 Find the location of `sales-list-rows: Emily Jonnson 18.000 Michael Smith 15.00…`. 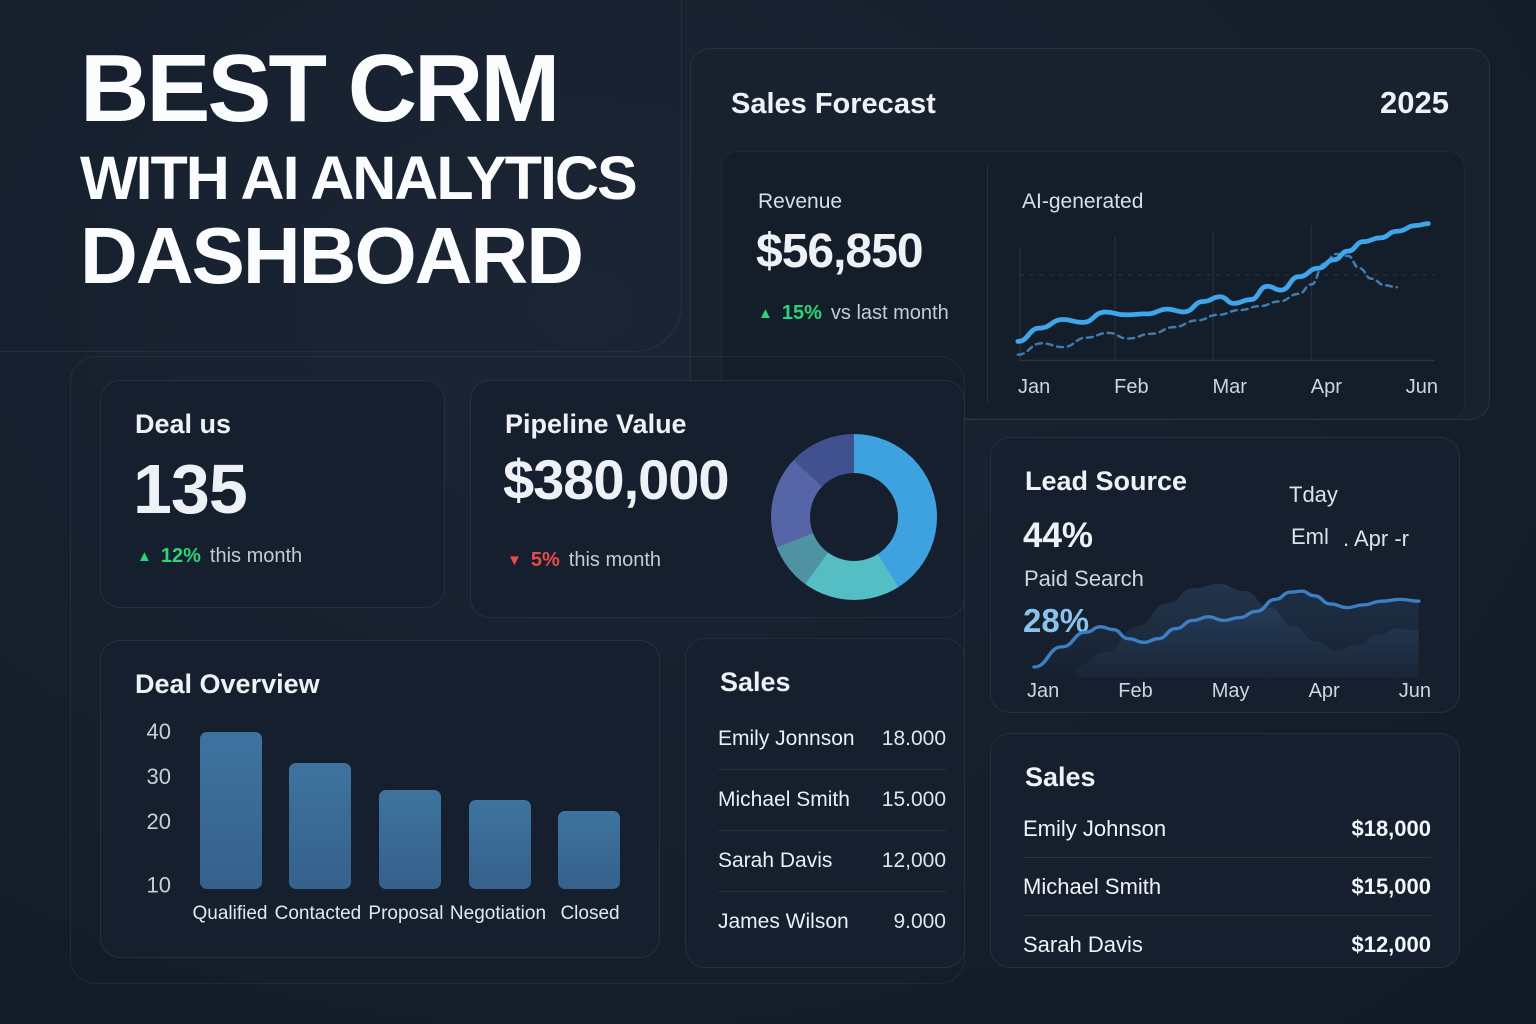

sales-list-rows: Emily Jonnson 18.000 Michael Smith 15.00… is located at coordinates (832, 830).